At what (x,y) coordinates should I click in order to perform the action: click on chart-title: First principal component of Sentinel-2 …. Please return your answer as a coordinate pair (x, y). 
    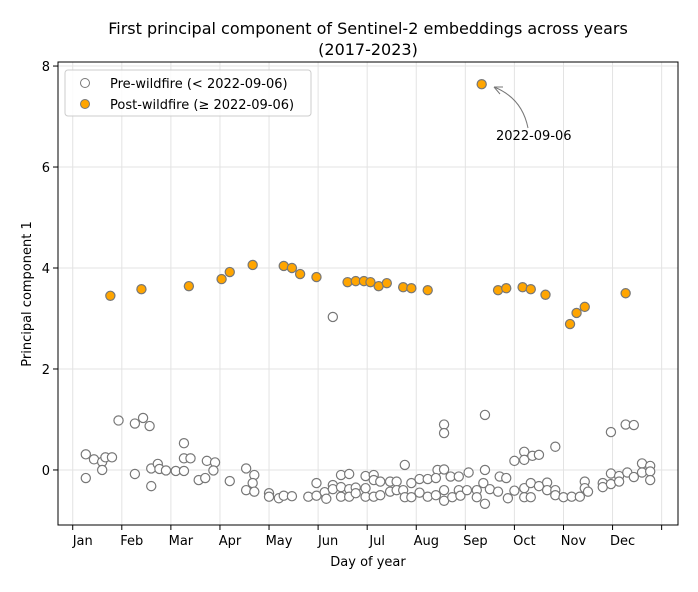
    Looking at the image, I should click on (368, 28).